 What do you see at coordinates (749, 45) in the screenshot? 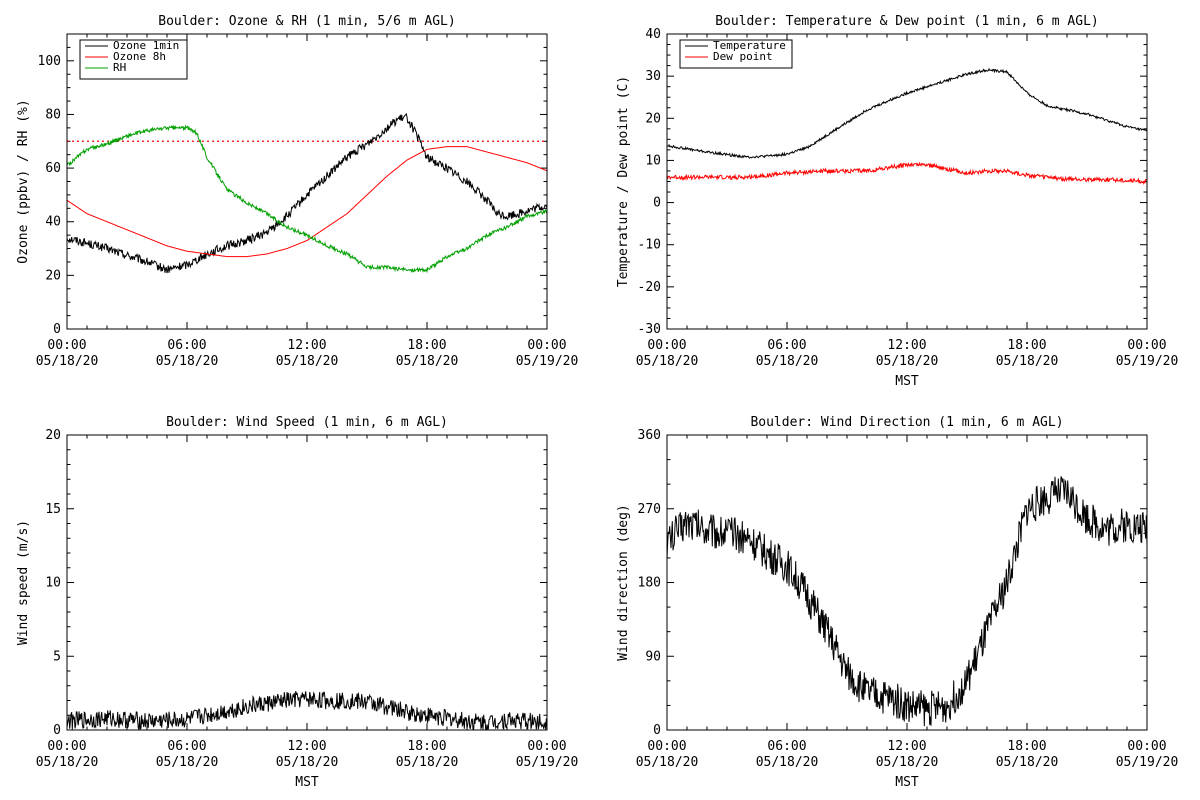
I see `legend-entry: Temperature` at bounding box center [749, 45].